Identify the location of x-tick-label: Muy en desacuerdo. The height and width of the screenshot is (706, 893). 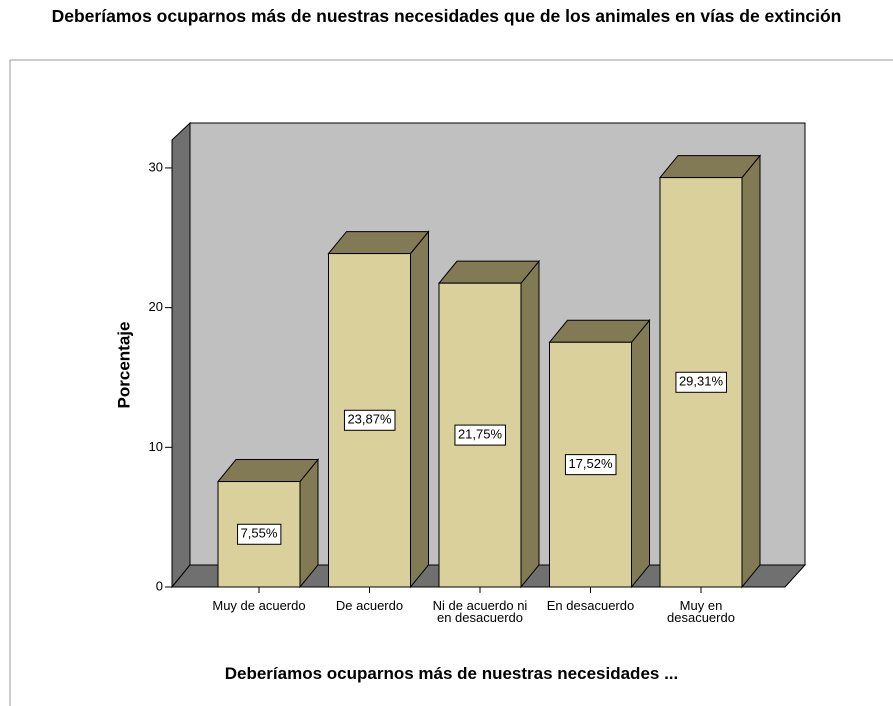
(701, 611).